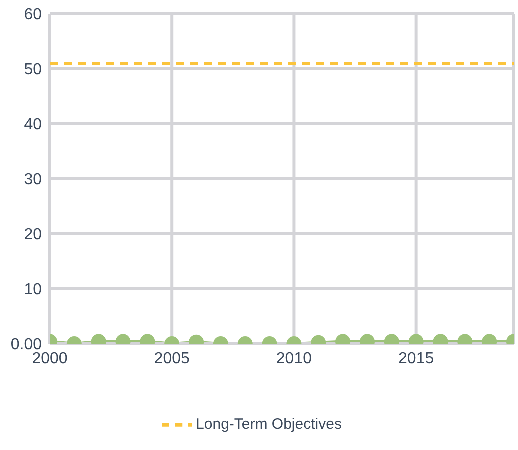 The width and height of the screenshot is (518, 450). I want to click on y-tick-label: 30, so click(33, 180).